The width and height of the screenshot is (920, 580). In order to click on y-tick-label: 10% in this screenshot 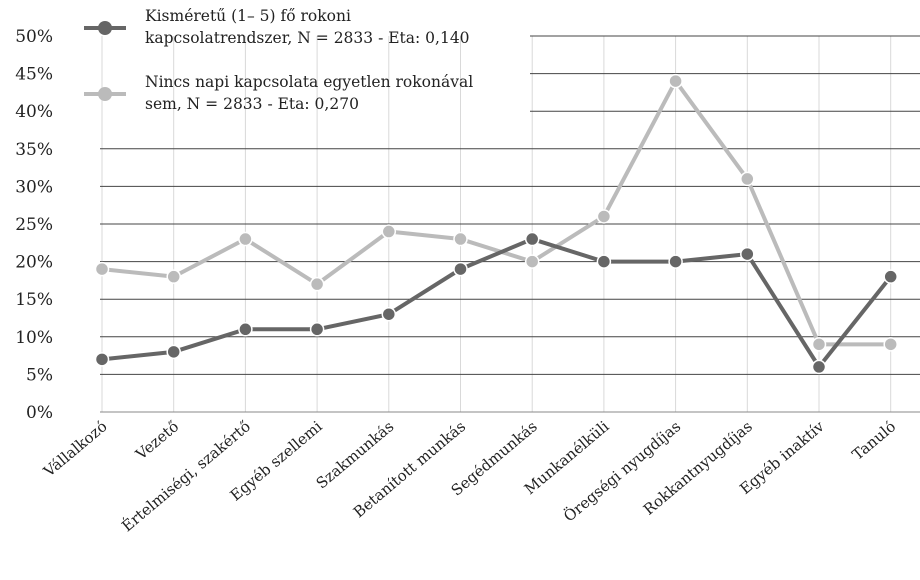, I will do `click(34, 338)`.